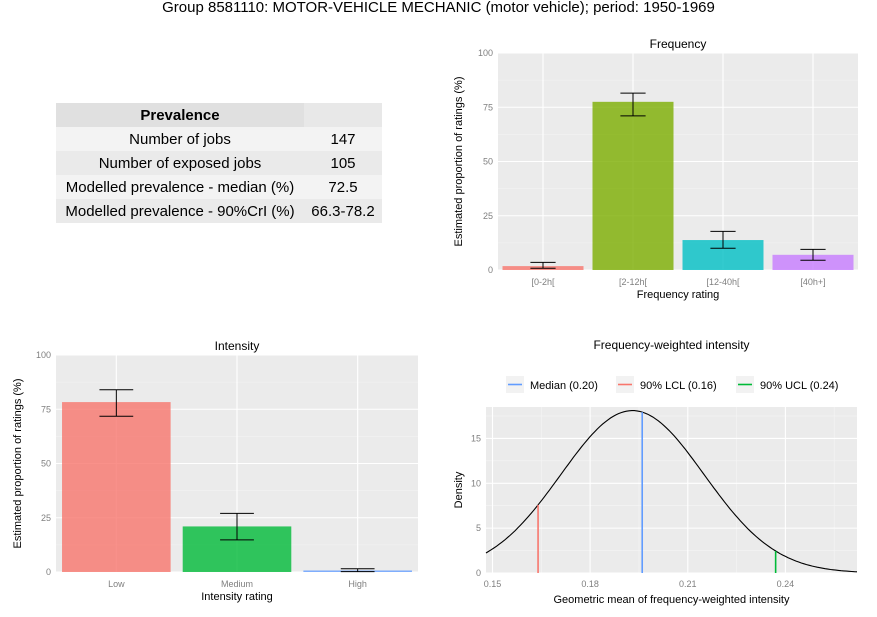  I want to click on row-value: 147, so click(343, 139).